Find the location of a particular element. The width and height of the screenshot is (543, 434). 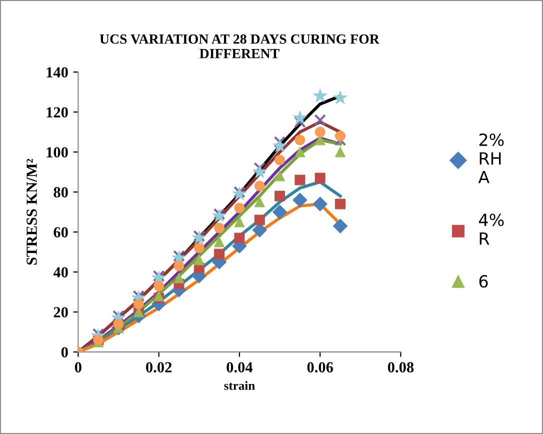

y-axis-title: STRESS KN/M² is located at coordinates (31, 211).